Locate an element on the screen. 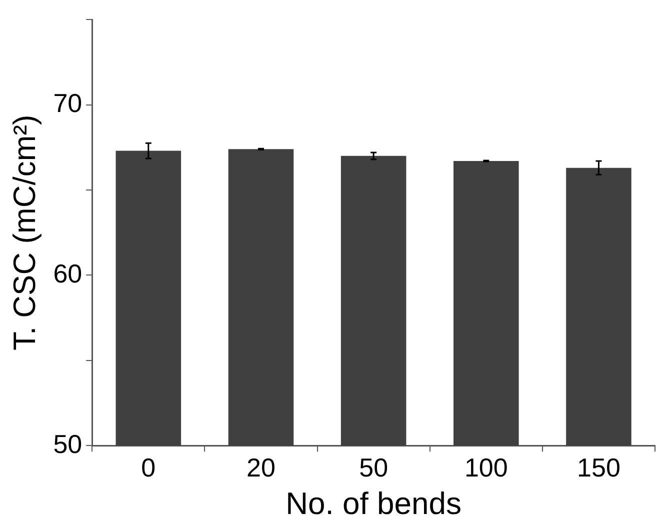 Image resolution: width=661 pixels, height=524 pixels. x-axis-title: No. of bends is located at coordinates (374, 503).